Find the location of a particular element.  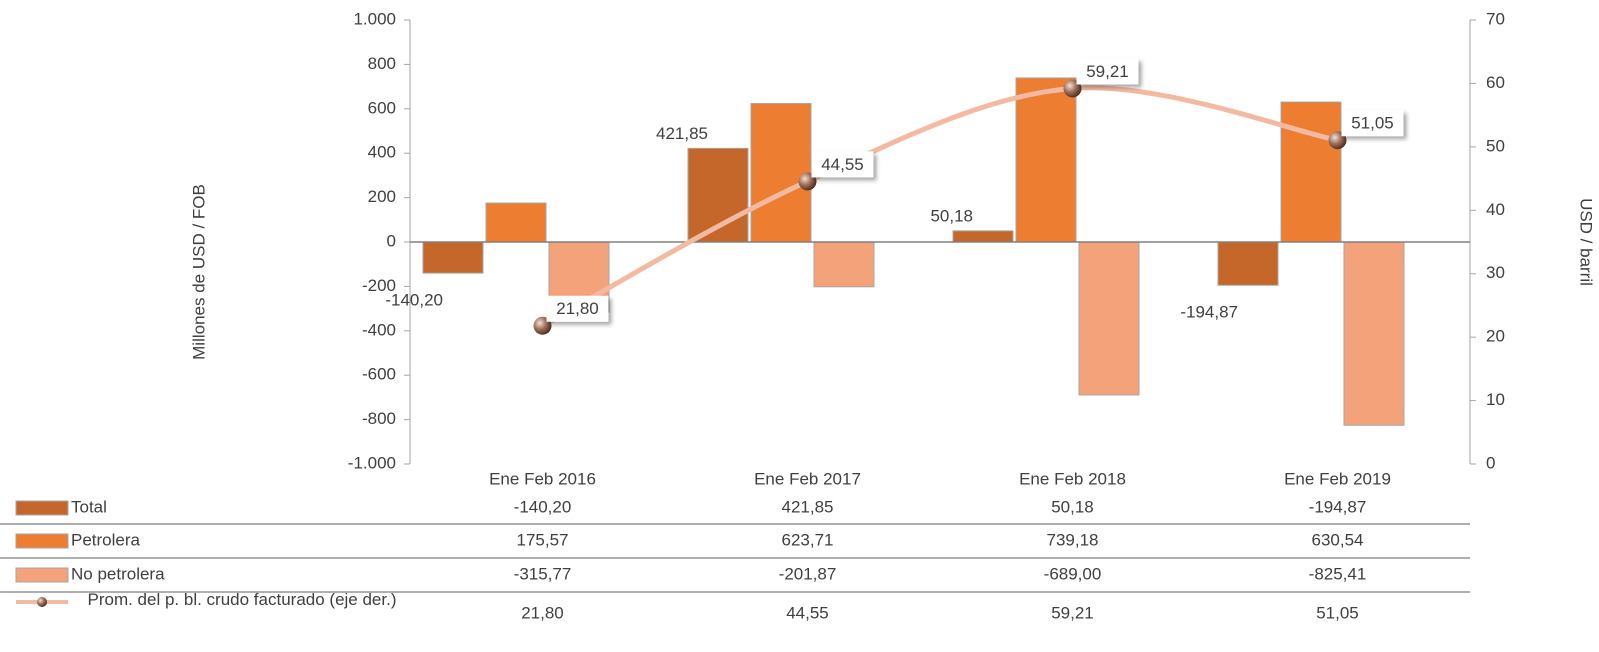

table-cell: 50,18 is located at coordinates (1072, 506).